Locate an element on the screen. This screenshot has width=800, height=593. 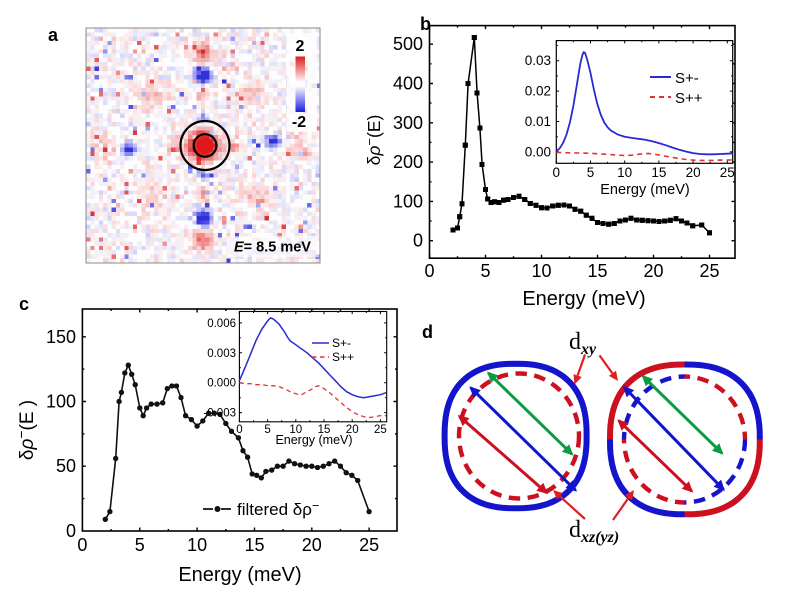
svg-text: c is located at coordinates (24, 304).